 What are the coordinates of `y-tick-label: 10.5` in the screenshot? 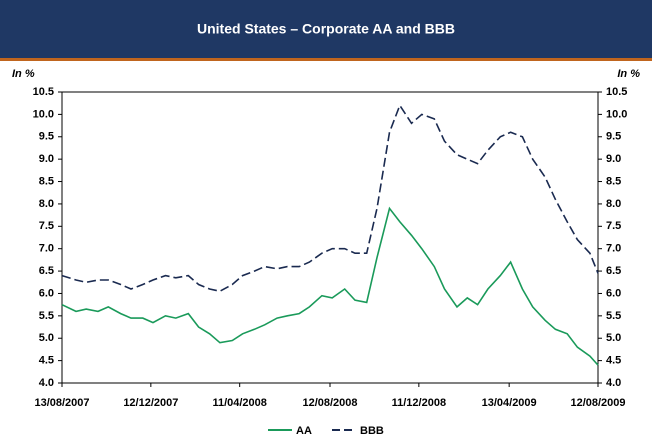 It's located at (43, 92).